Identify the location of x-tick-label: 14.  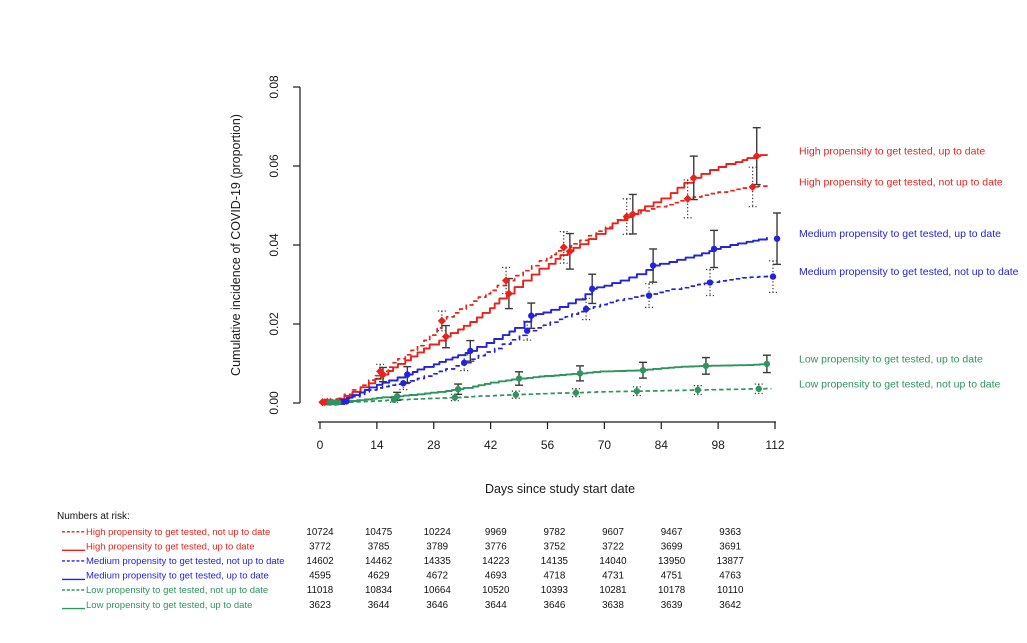
(377, 445).